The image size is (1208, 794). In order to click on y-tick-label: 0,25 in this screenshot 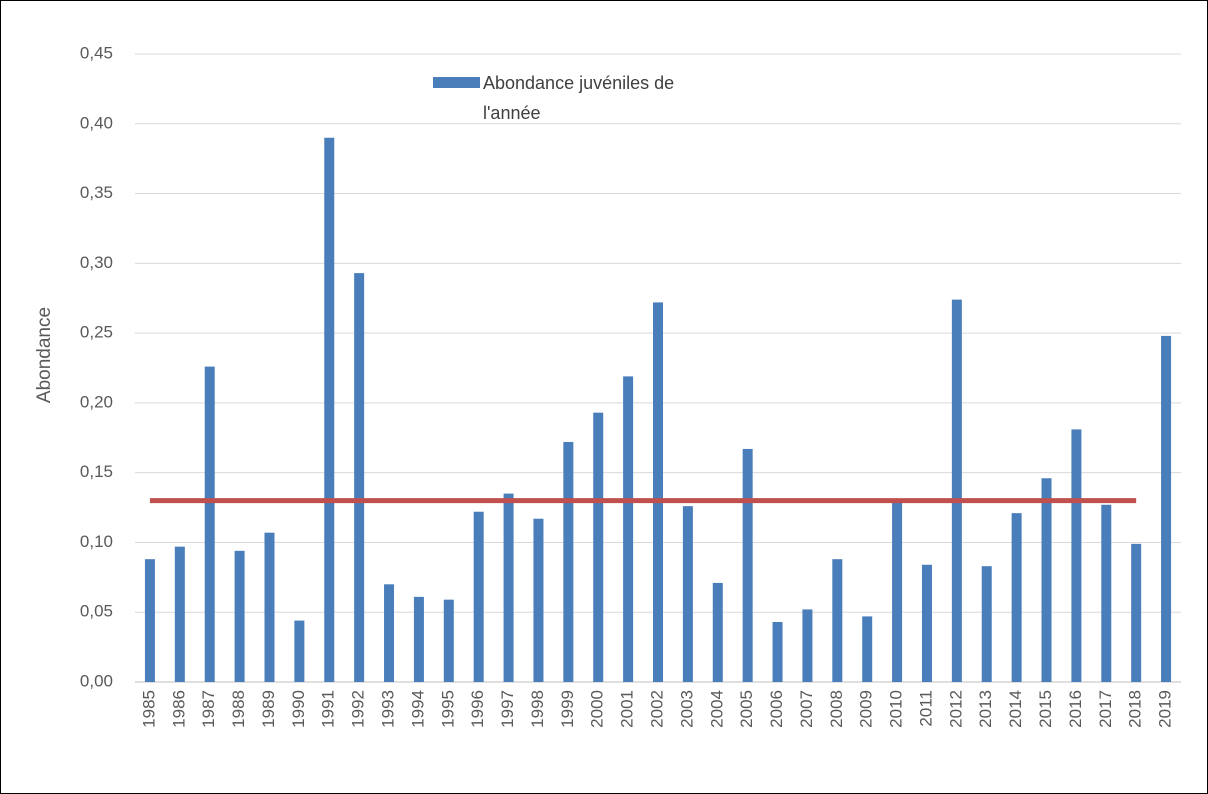, I will do `click(96, 332)`.